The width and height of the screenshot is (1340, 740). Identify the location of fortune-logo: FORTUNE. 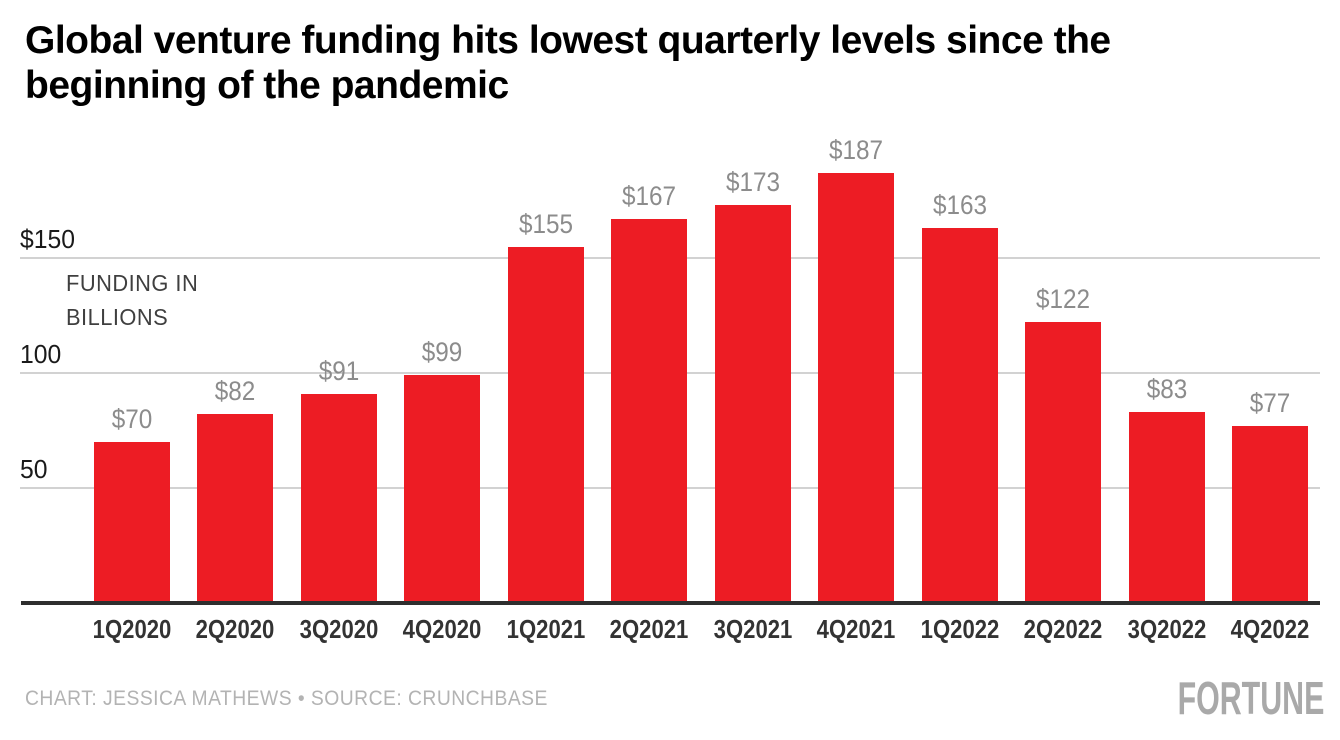
(1250, 698).